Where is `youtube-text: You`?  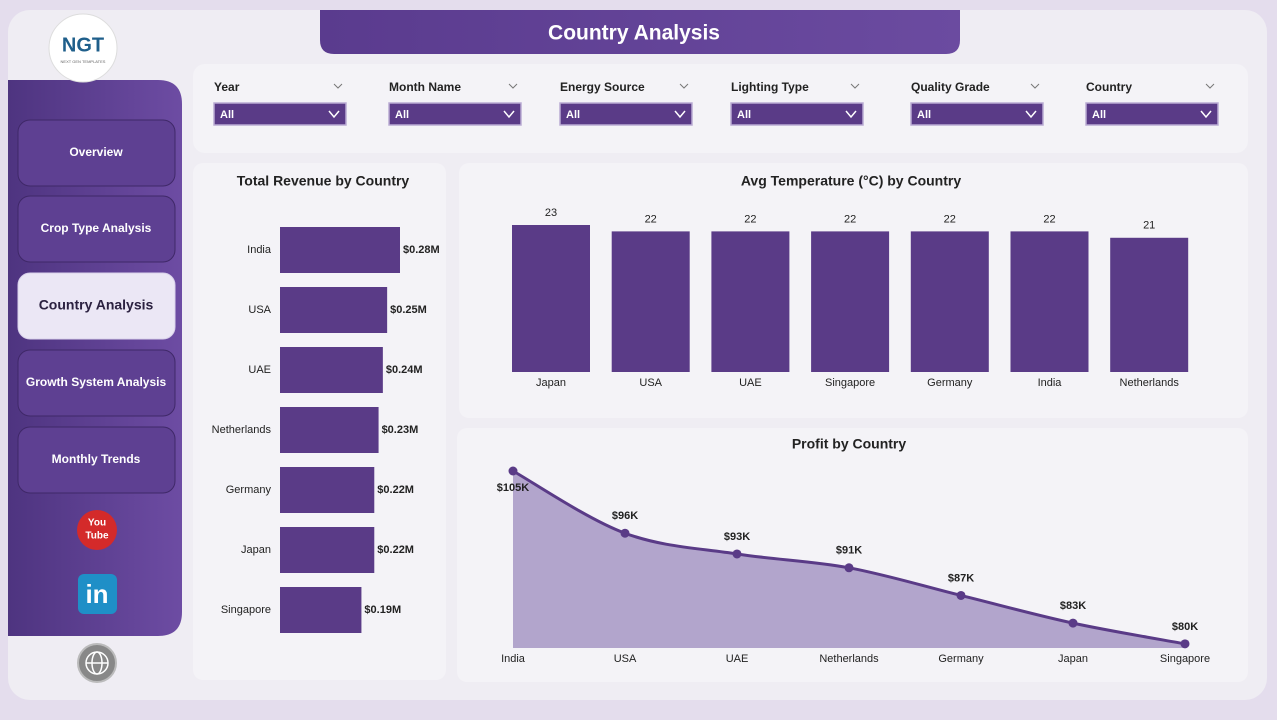
youtube-text: You is located at coordinates (97, 523).